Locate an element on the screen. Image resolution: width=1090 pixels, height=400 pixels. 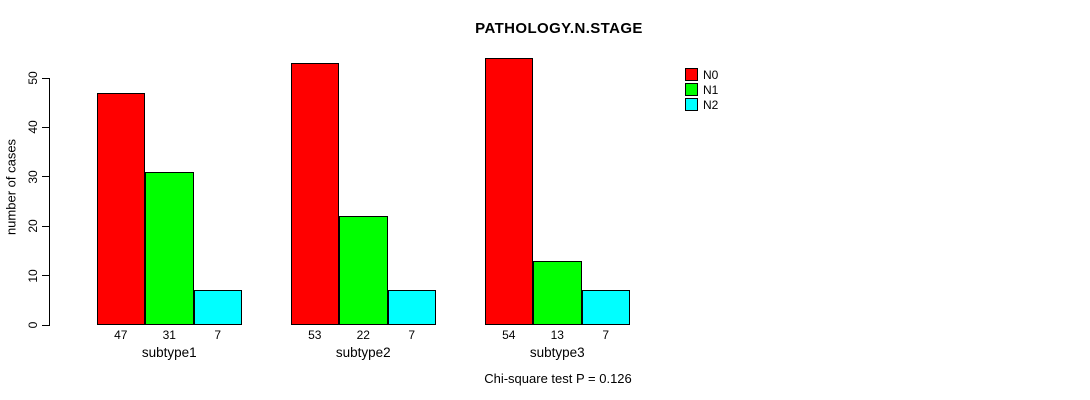
legend-item-n2: N2 is located at coordinates (701, 104).